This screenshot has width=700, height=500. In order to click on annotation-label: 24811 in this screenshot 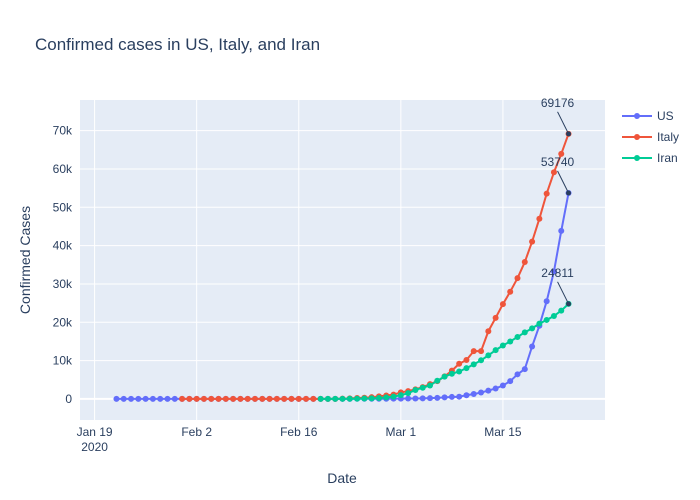, I will do `click(557, 273)`.